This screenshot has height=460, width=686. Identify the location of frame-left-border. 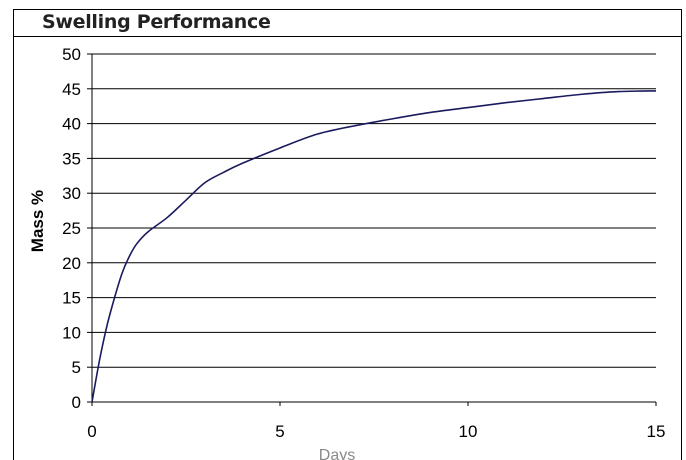
(13, 248).